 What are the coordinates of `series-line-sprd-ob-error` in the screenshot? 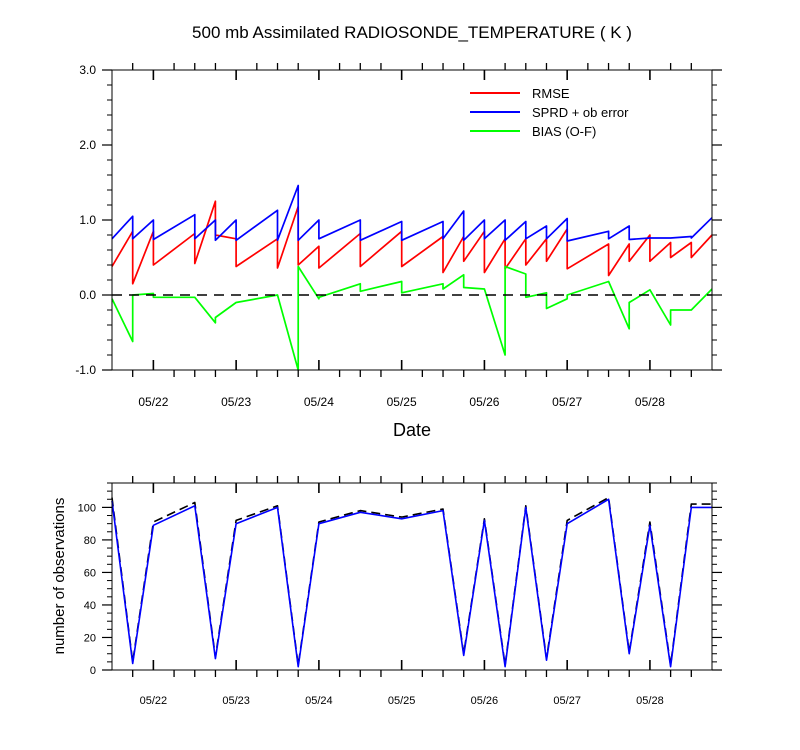 It's located at (412, 213).